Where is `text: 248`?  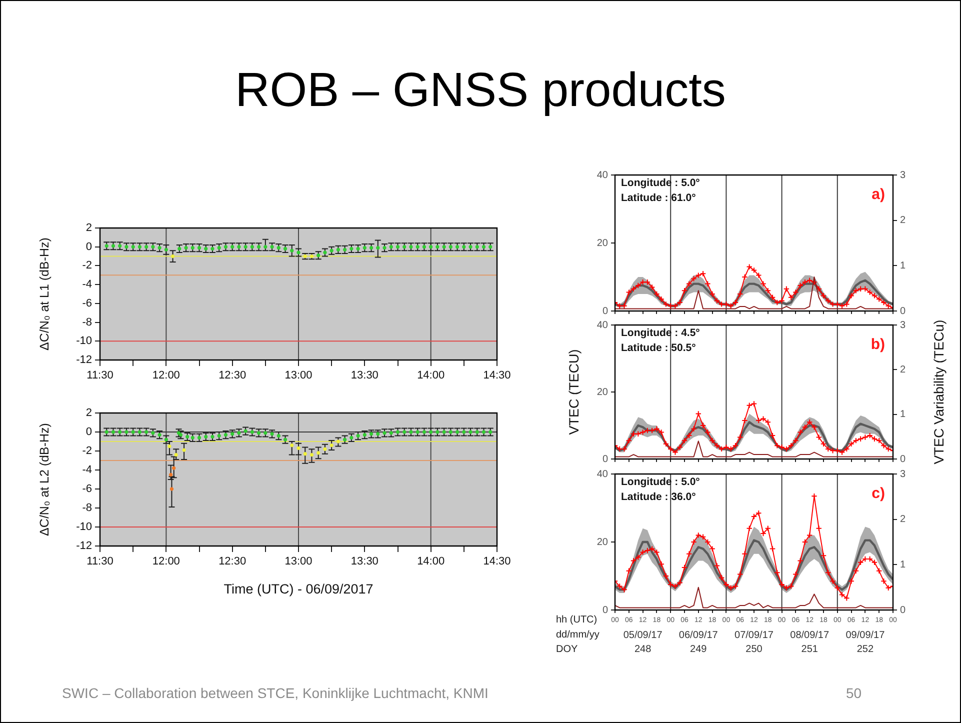
text: 248 is located at coordinates (643, 649).